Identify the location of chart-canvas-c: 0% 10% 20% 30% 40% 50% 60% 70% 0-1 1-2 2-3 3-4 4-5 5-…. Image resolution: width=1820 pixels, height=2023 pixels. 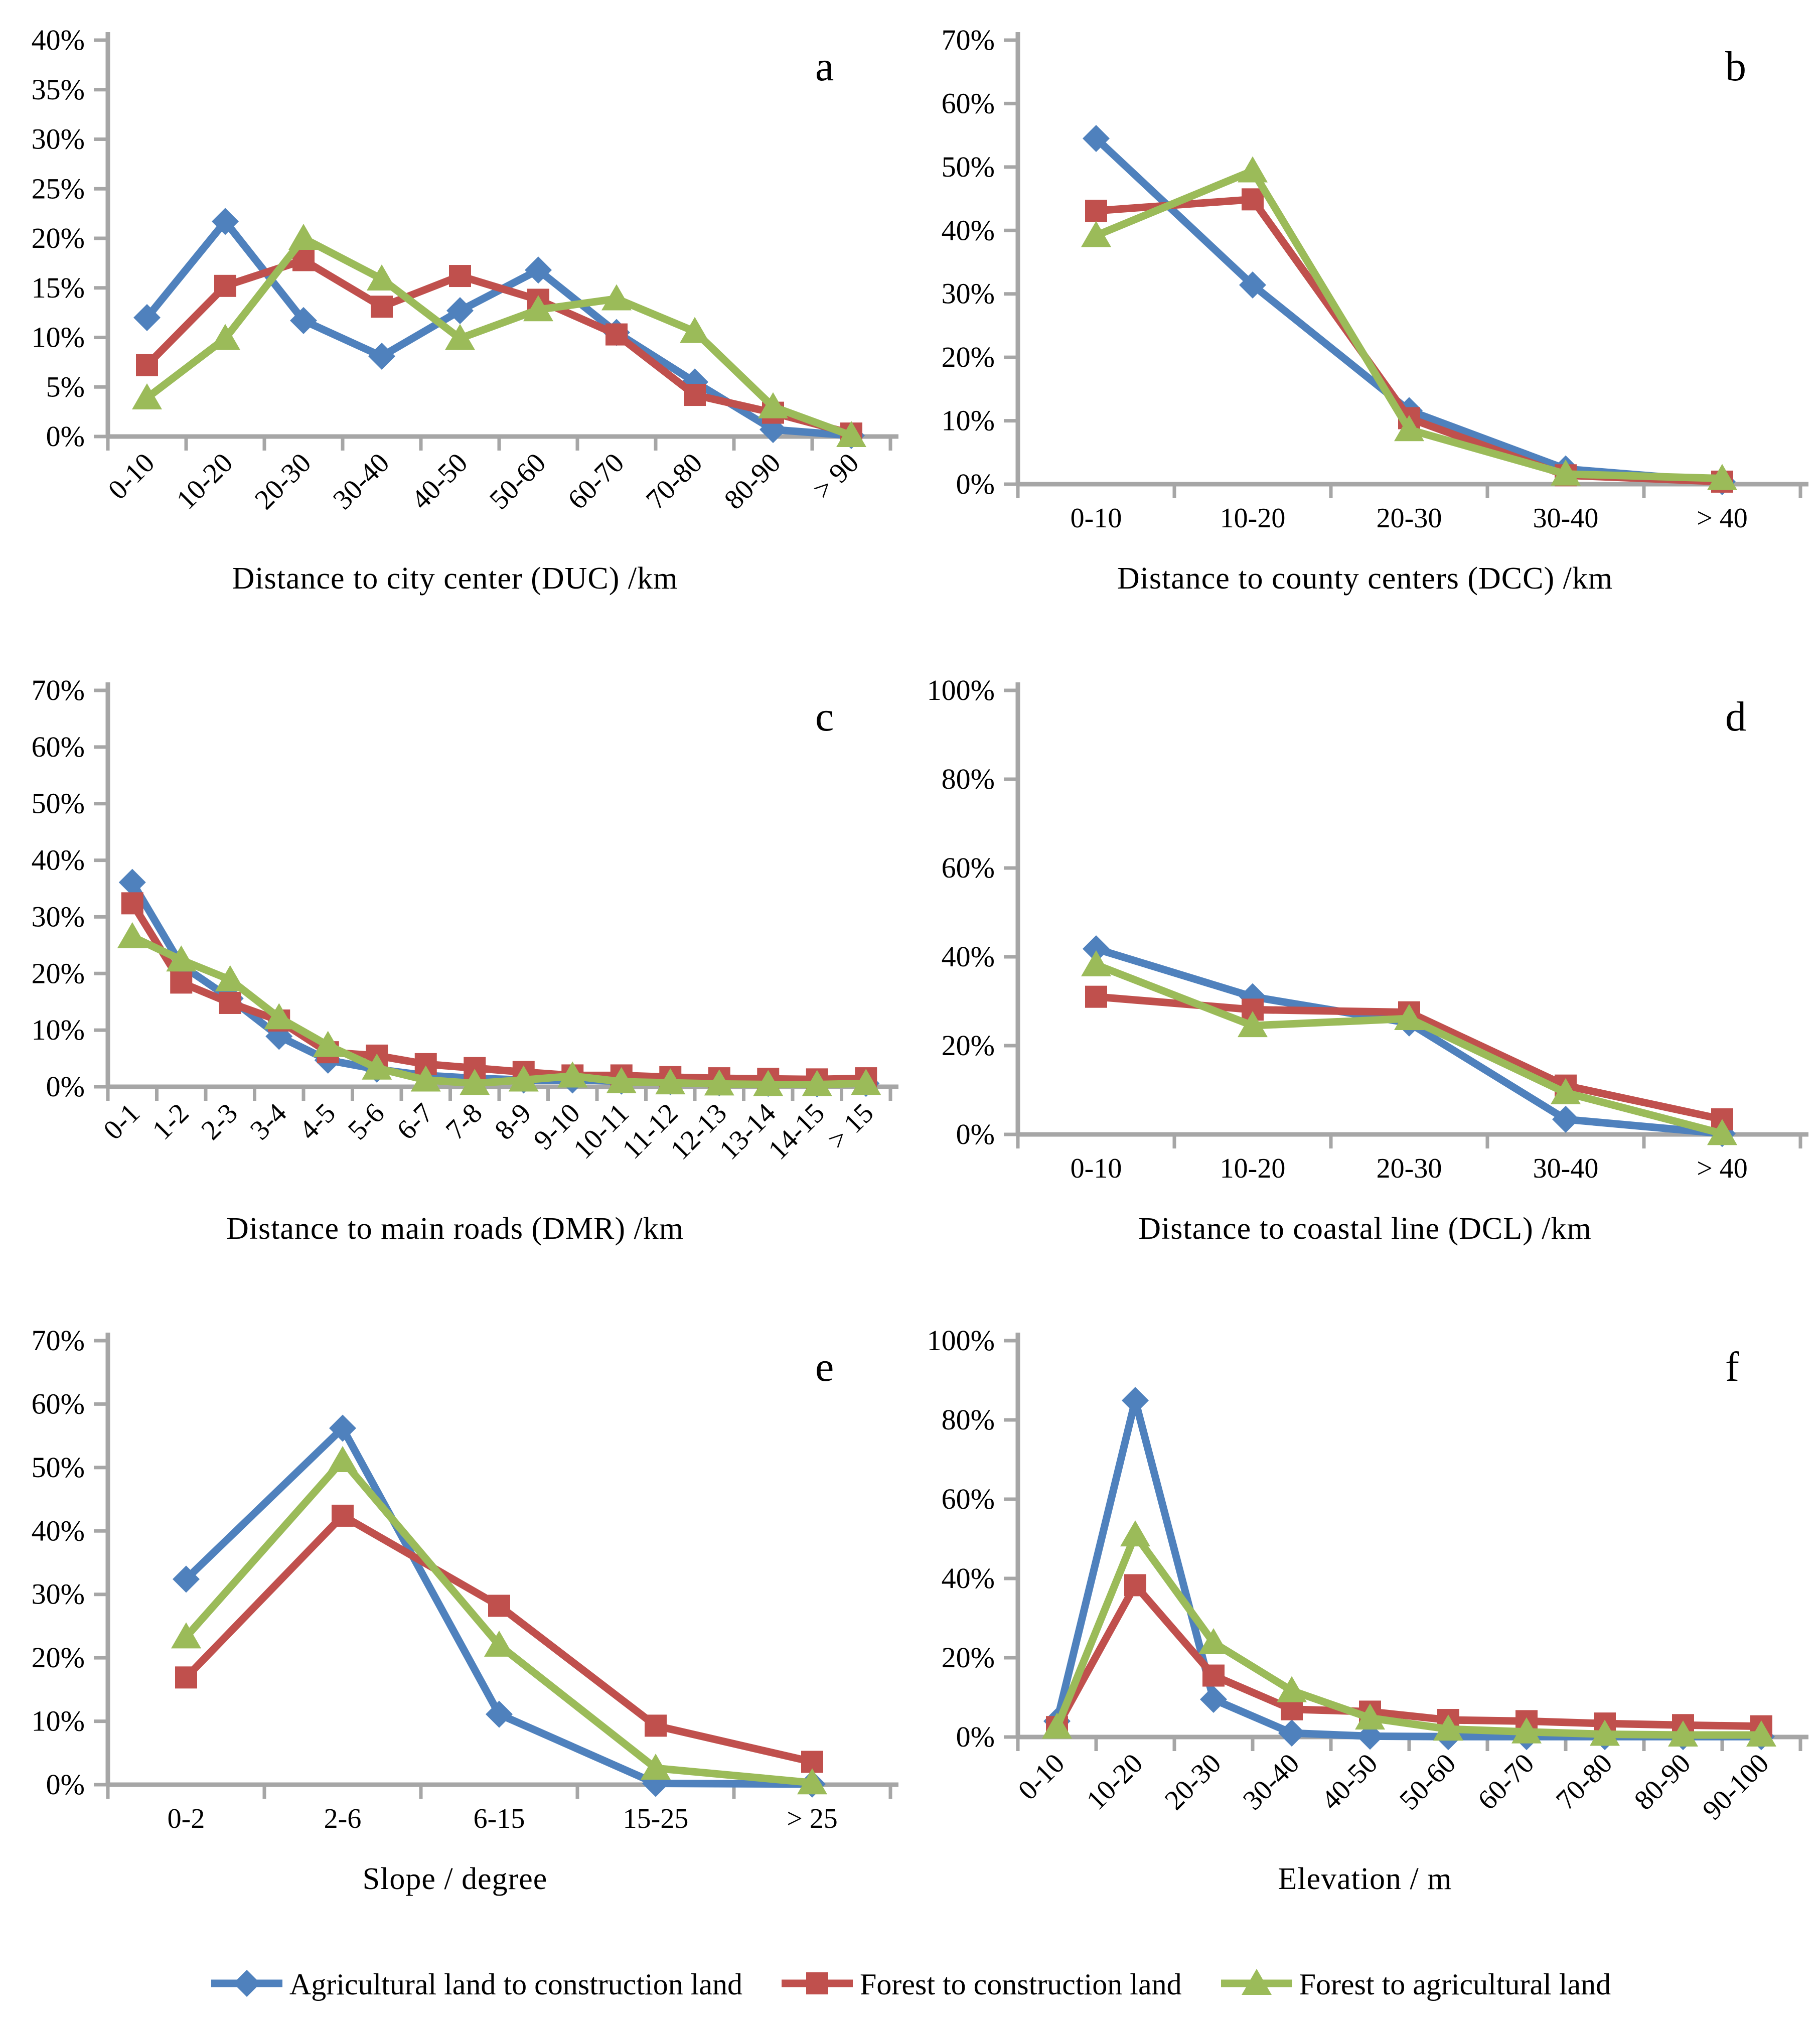
(465, 920).